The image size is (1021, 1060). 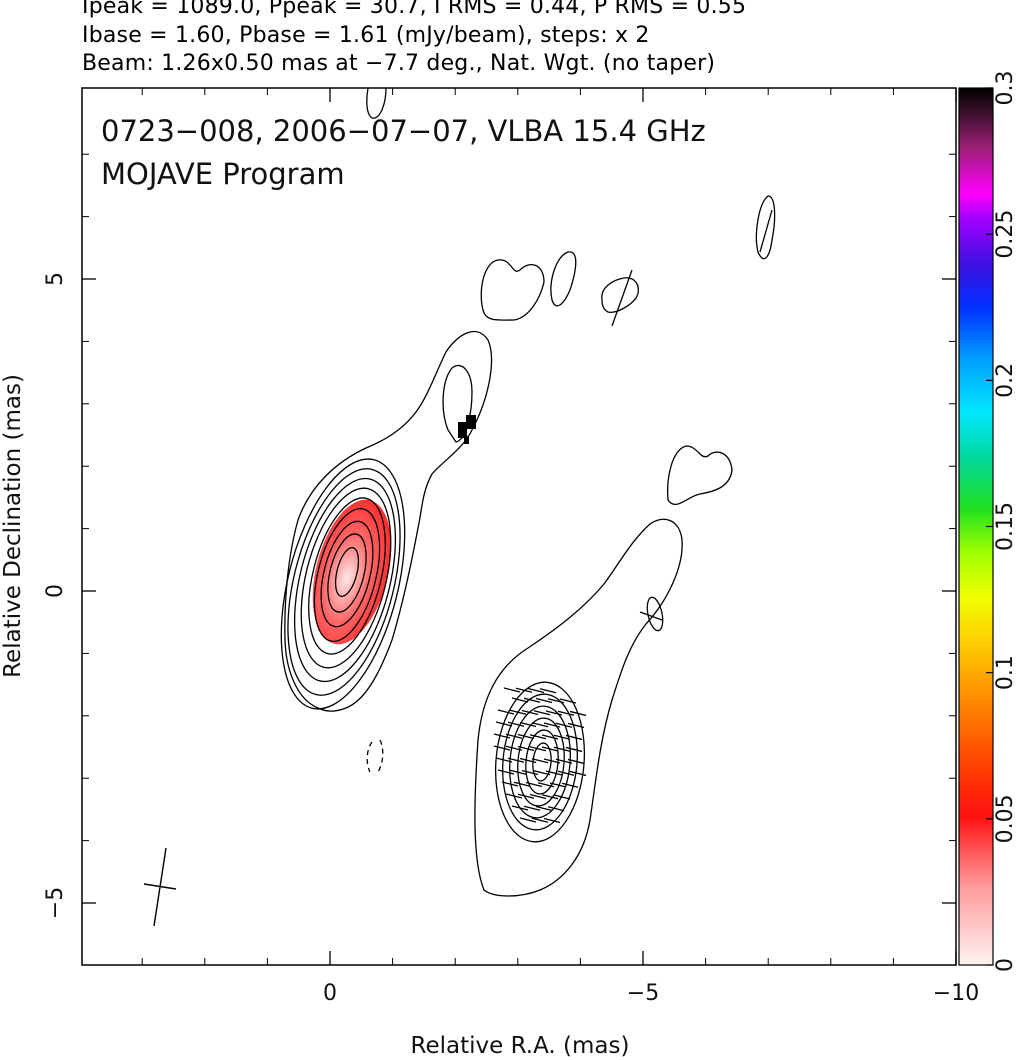 What do you see at coordinates (1005, 672) in the screenshot?
I see `colorbar-tick-label-2: 0.1` at bounding box center [1005, 672].